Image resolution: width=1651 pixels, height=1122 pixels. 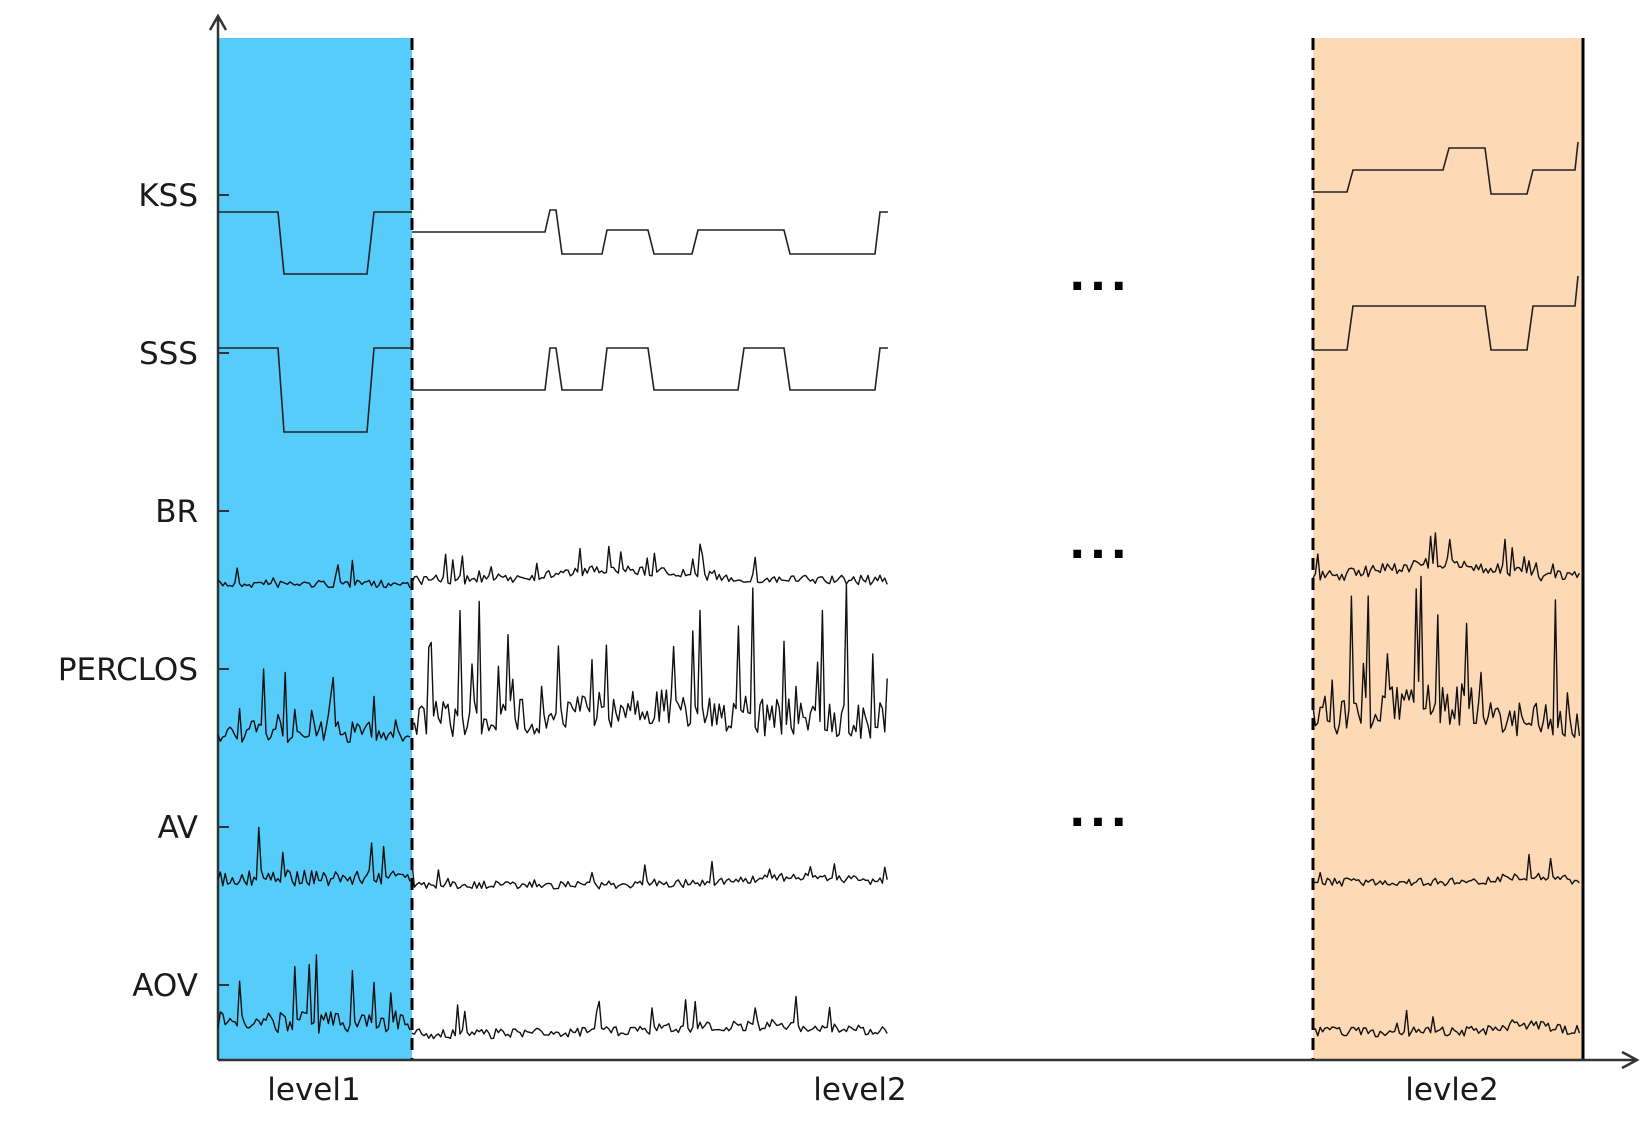 What do you see at coordinates (649, 564) in the screenshot?
I see `br-trace-level2` at bounding box center [649, 564].